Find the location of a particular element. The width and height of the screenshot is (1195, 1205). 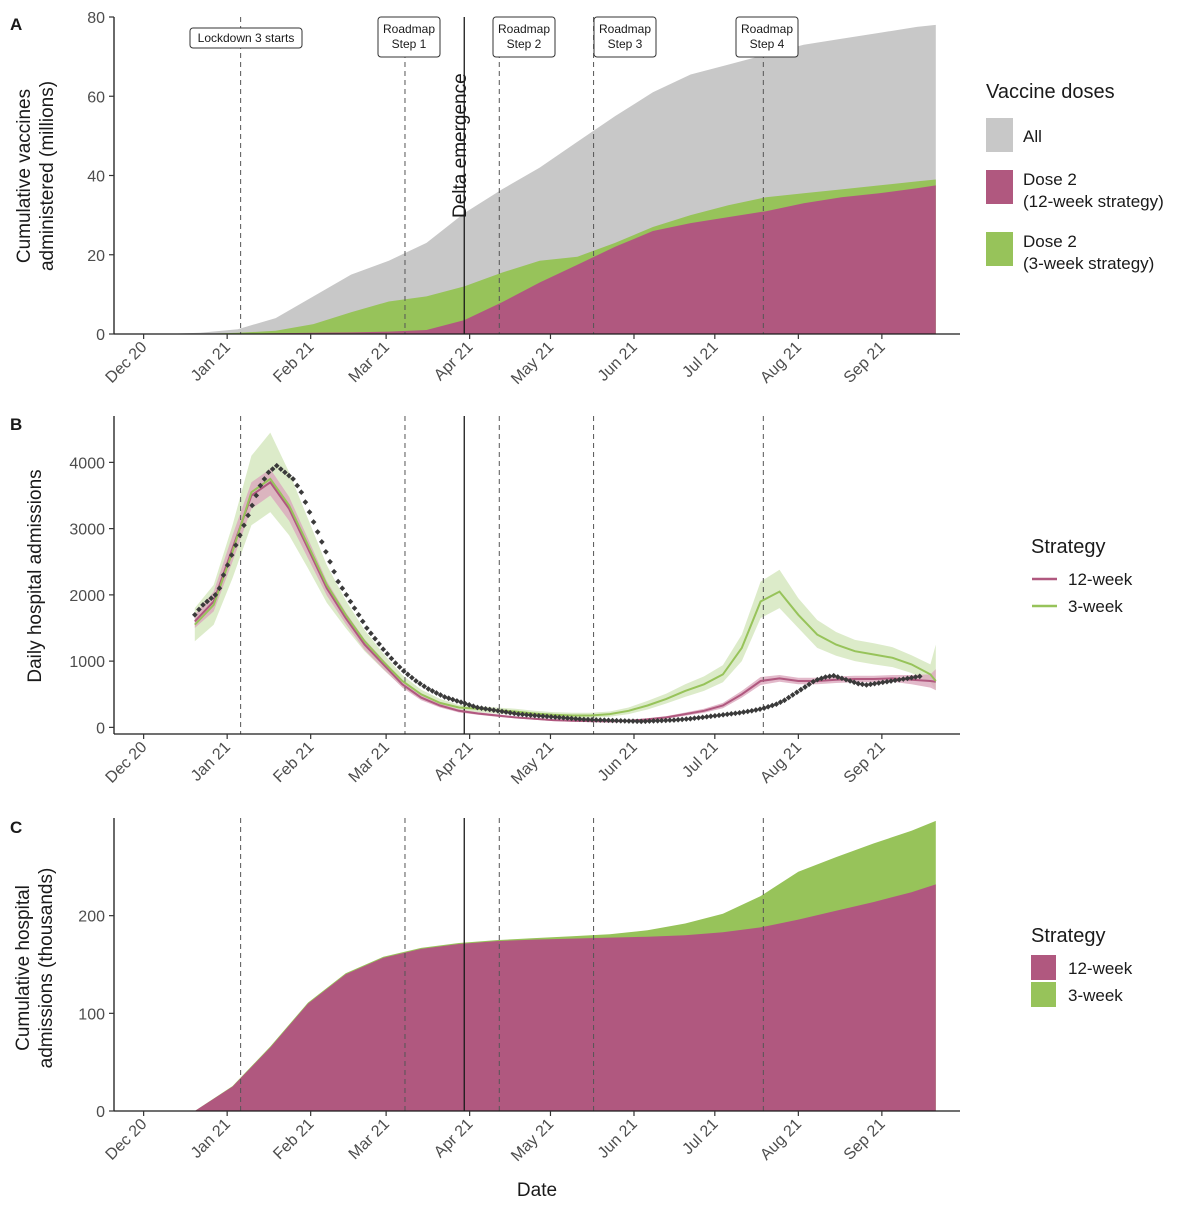

panel-b-letter: B is located at coordinates (16, 424).